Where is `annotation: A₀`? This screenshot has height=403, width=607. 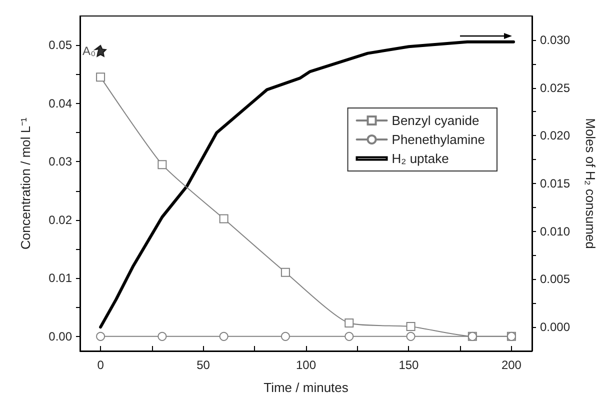
annotation: A₀ is located at coordinates (89, 51).